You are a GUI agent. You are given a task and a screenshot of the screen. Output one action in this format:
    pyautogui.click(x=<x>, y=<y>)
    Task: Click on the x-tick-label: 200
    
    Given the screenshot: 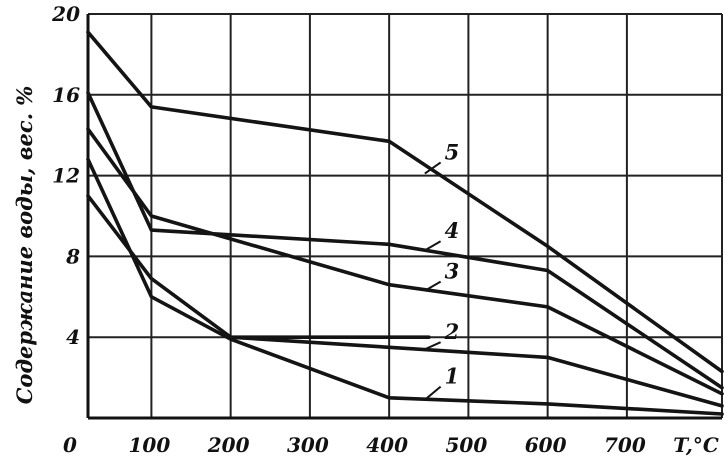 What is the action you would take?
    pyautogui.click(x=228, y=445)
    